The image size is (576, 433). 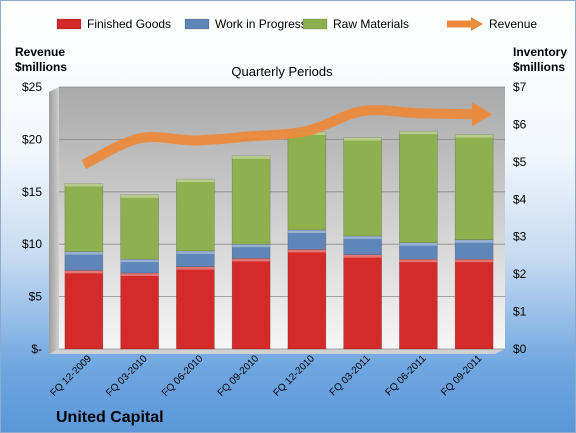 I want to click on left-tick-label: $15, so click(x=32, y=192).